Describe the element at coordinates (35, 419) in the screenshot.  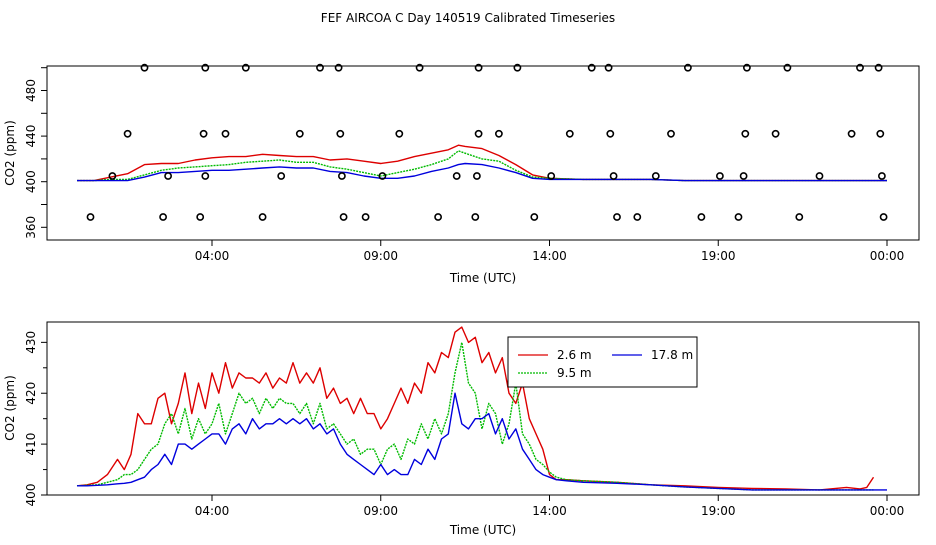
I see `bottom-y-axis: 400 410 420 430` at that location.